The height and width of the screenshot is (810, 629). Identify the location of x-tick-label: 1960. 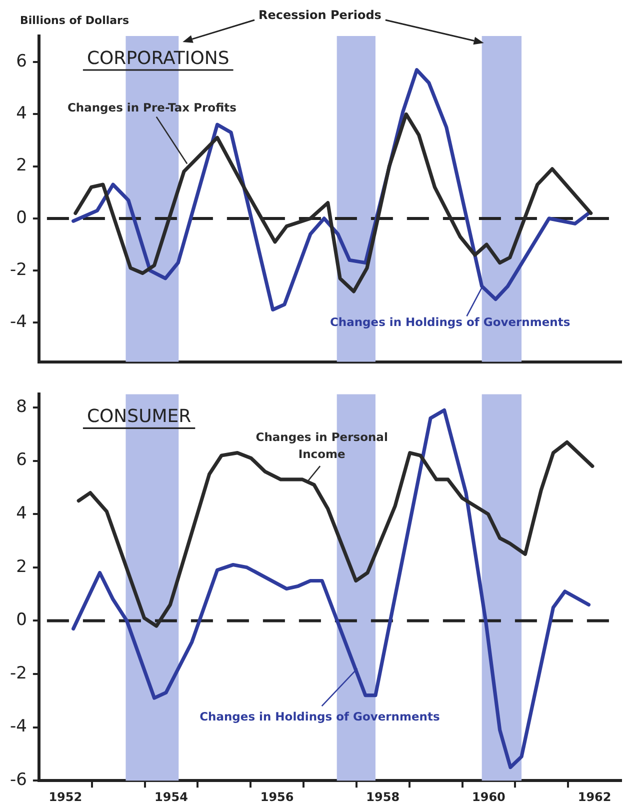
(489, 797).